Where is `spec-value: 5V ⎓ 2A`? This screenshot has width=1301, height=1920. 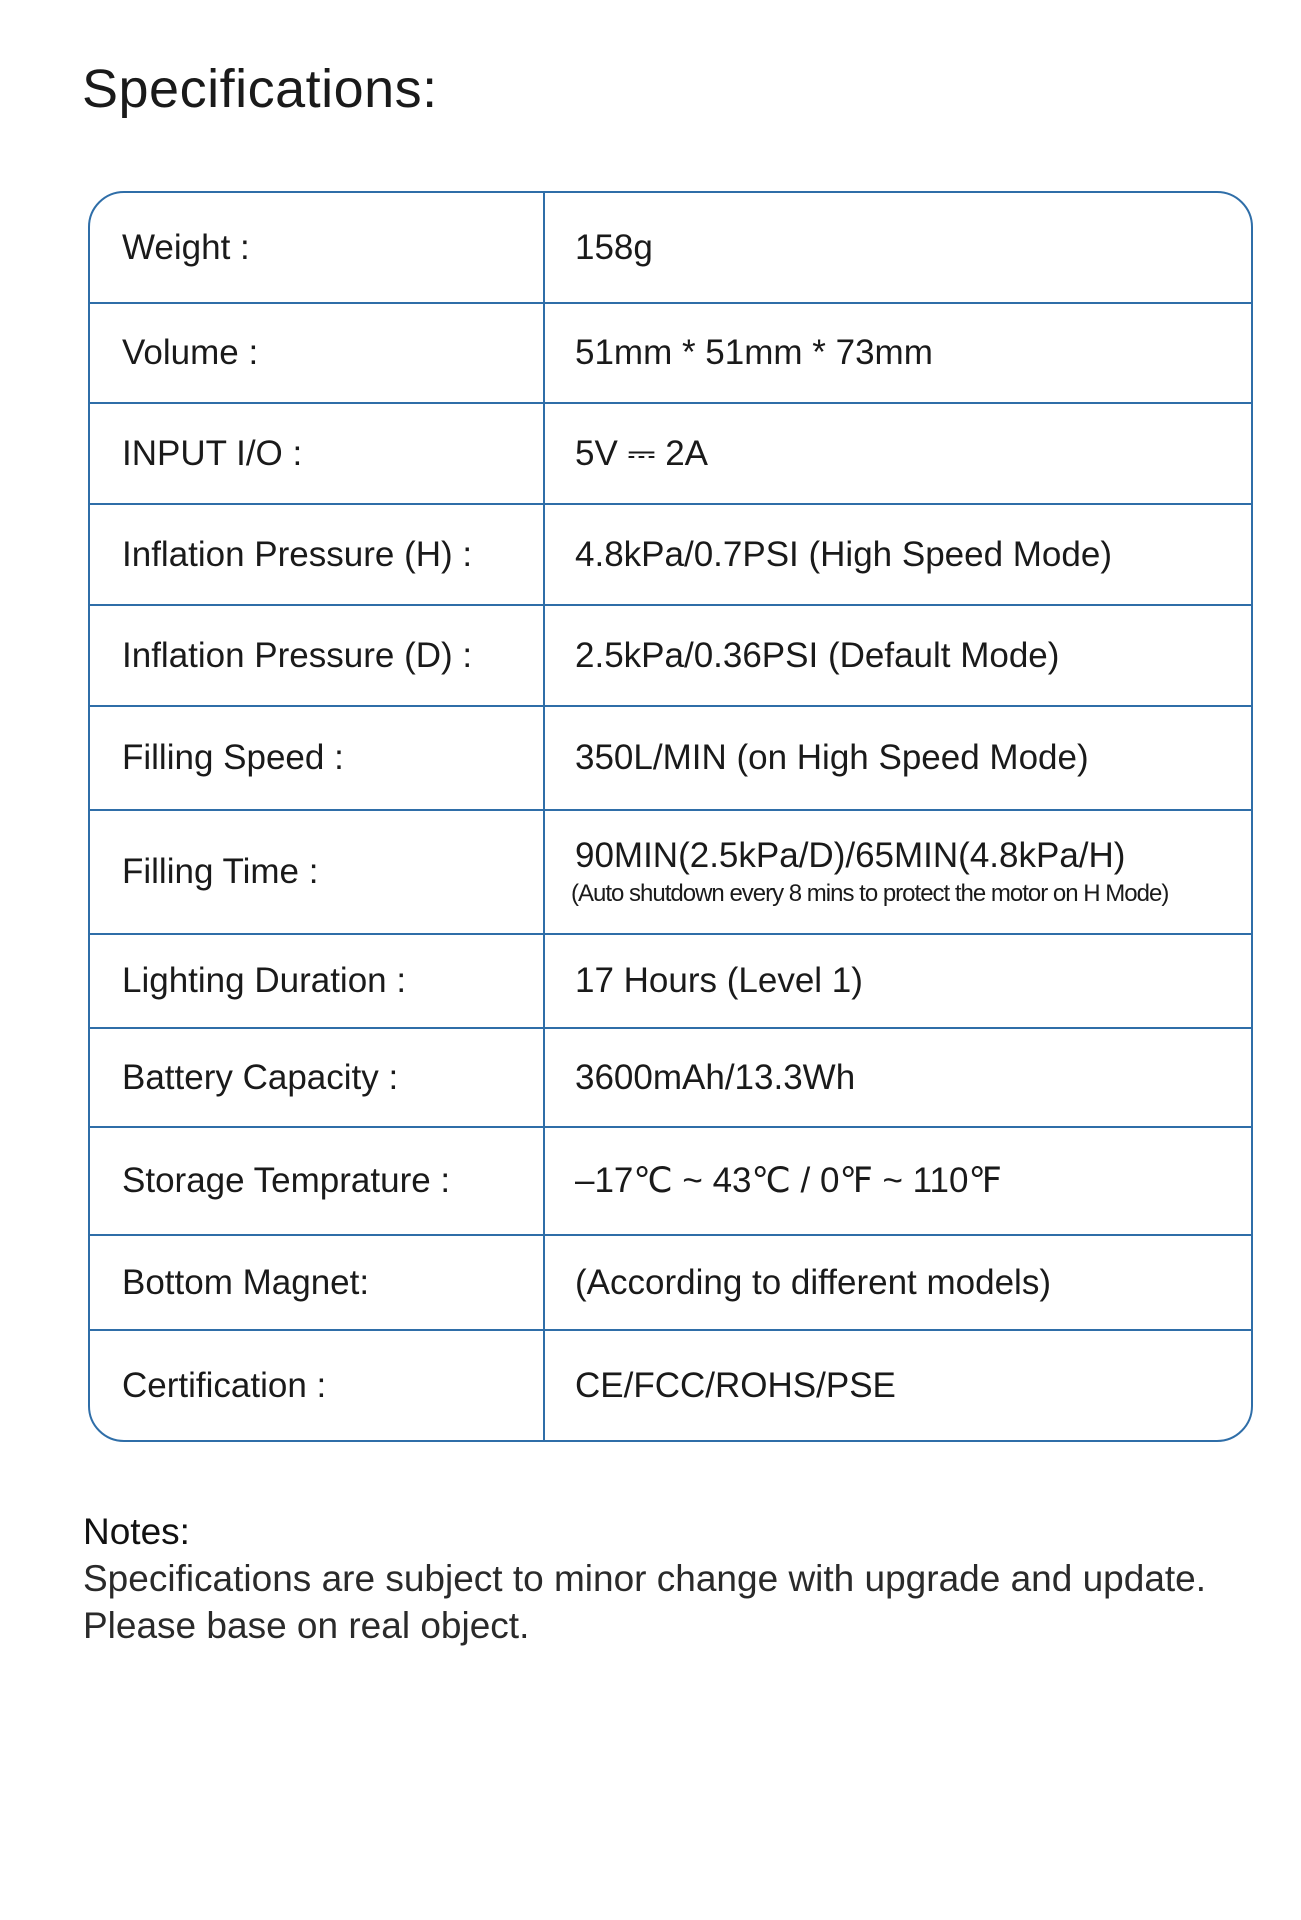
spec-value: 5V ⎓ 2A is located at coordinates (641, 453).